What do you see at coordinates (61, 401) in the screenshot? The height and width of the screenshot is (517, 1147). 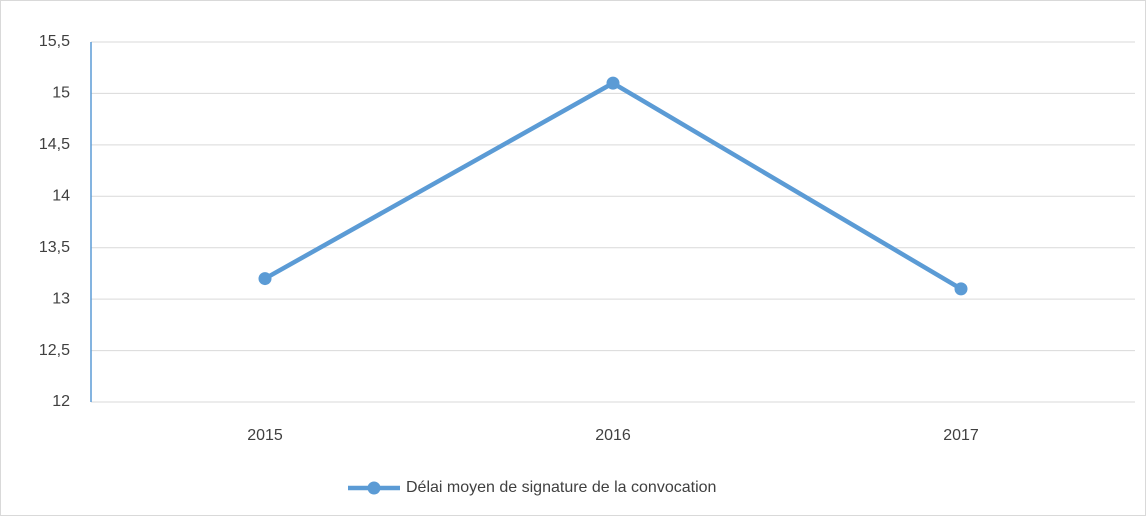 I see `y-tick-label: 12` at bounding box center [61, 401].